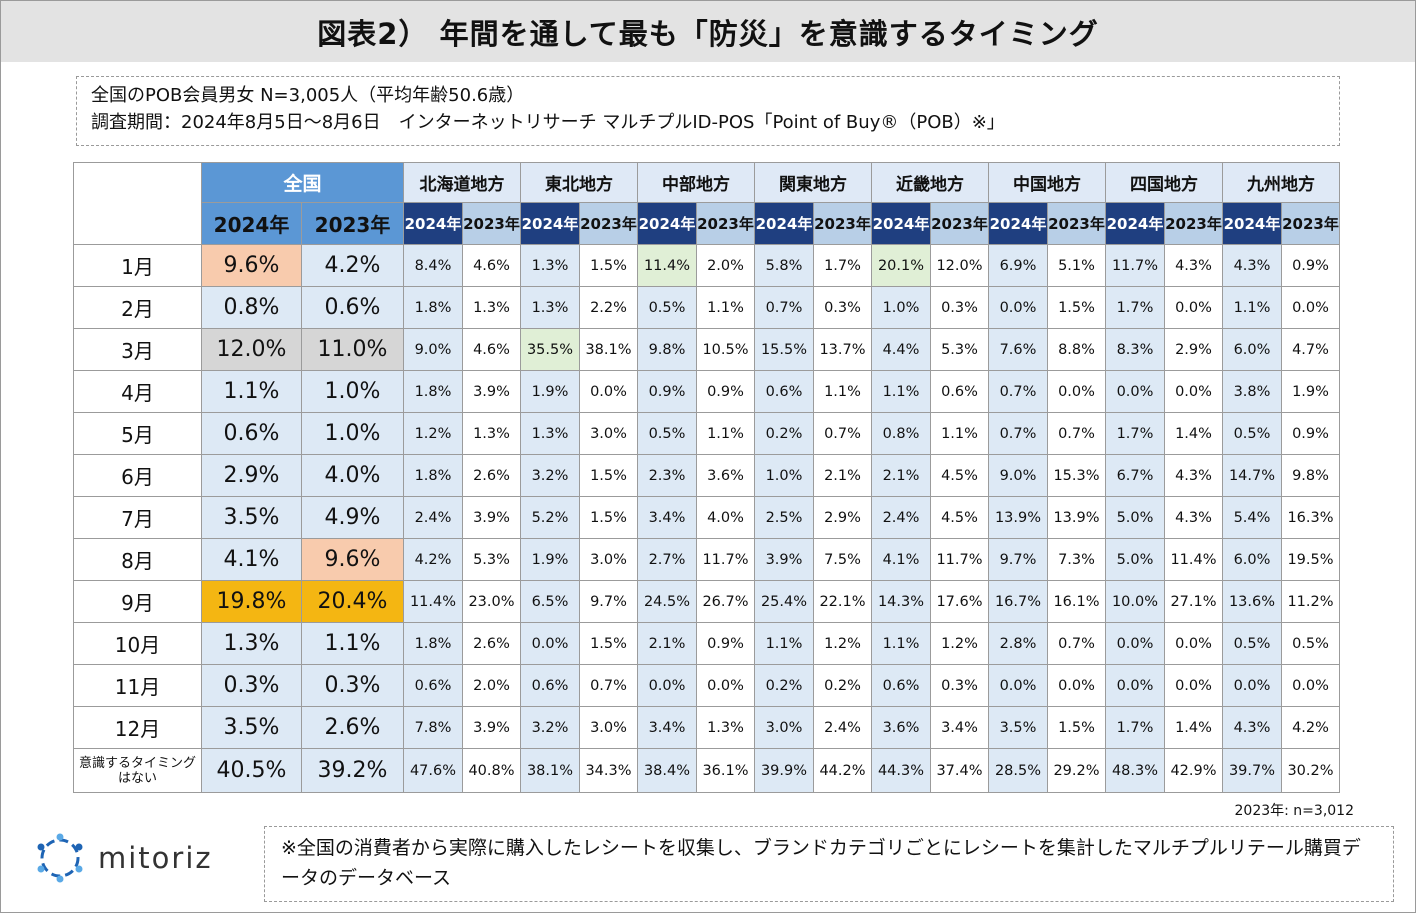 Image resolution: width=1416 pixels, height=913 pixels. I want to click on region-value-cell: 10.5%, so click(725, 349).